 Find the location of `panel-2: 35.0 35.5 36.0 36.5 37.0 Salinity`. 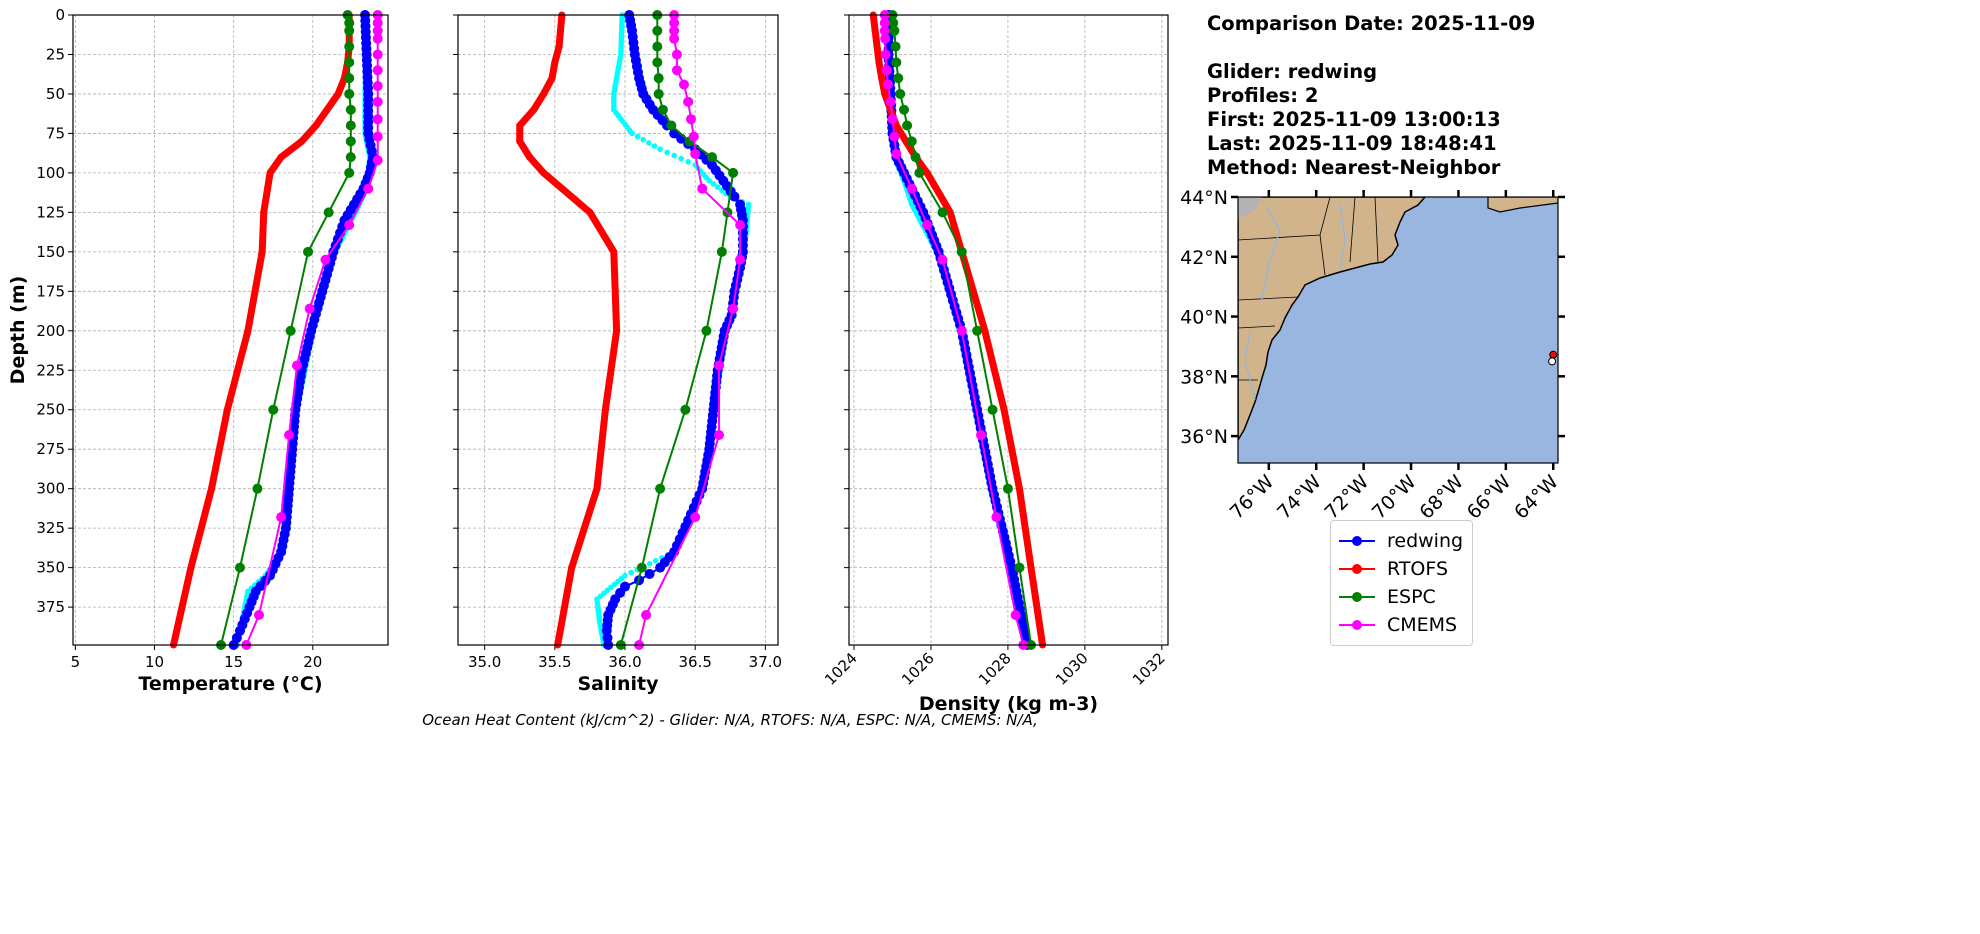

panel-2: 35.0 35.5 36.0 36.5 37.0 Salinity is located at coordinates (617, 352).